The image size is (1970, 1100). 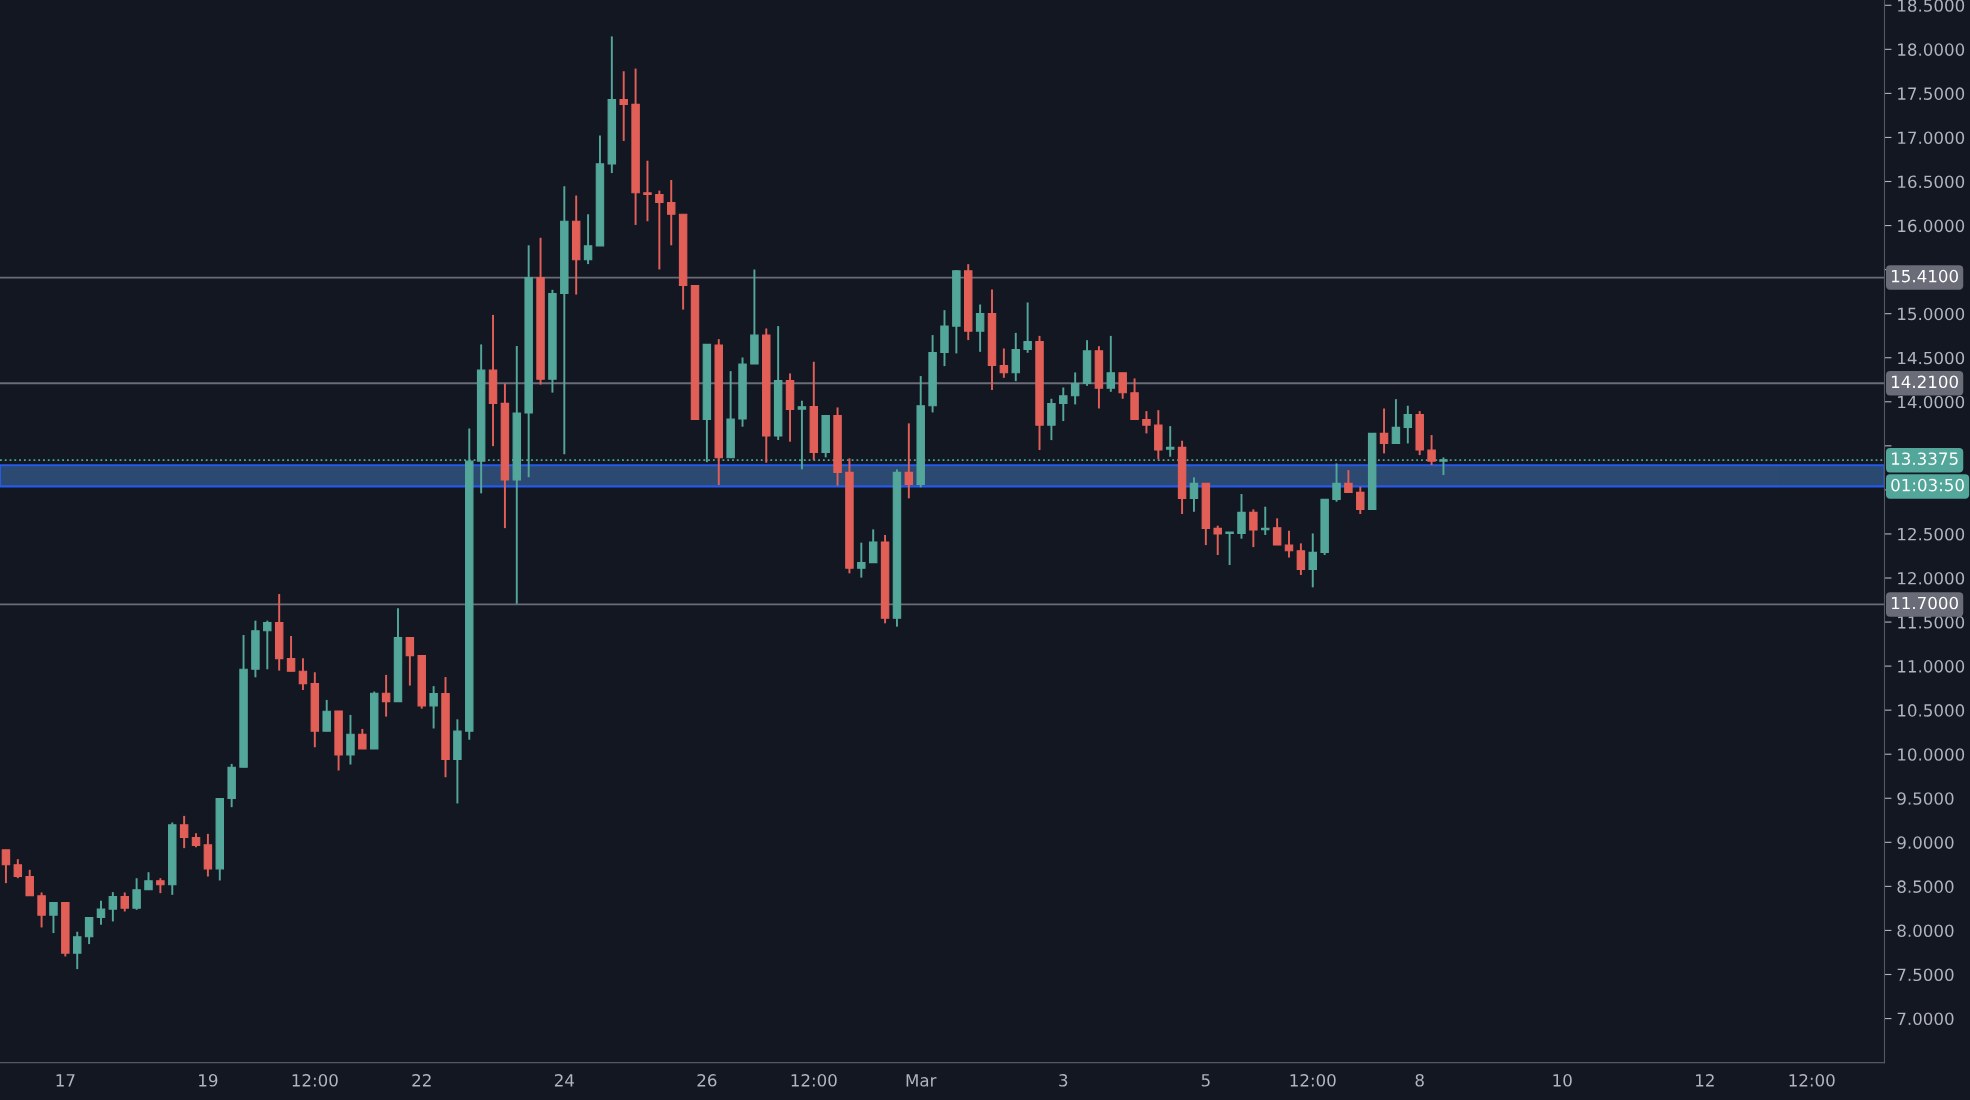 I want to click on x-tick-label: 26, so click(x=707, y=1080).